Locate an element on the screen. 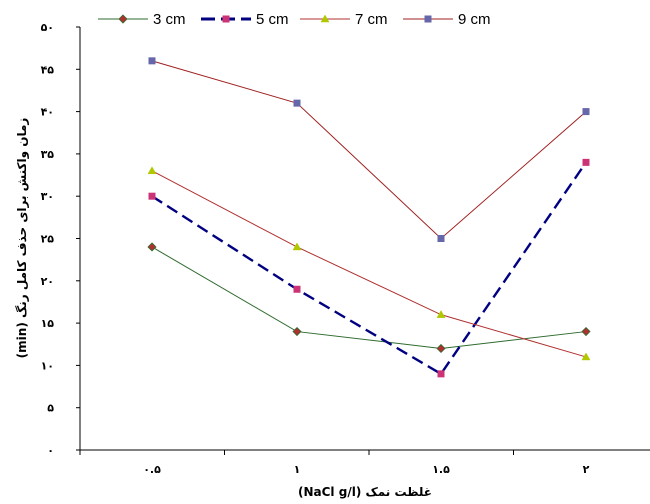  x-tick-label: ۲ is located at coordinates (586, 469).